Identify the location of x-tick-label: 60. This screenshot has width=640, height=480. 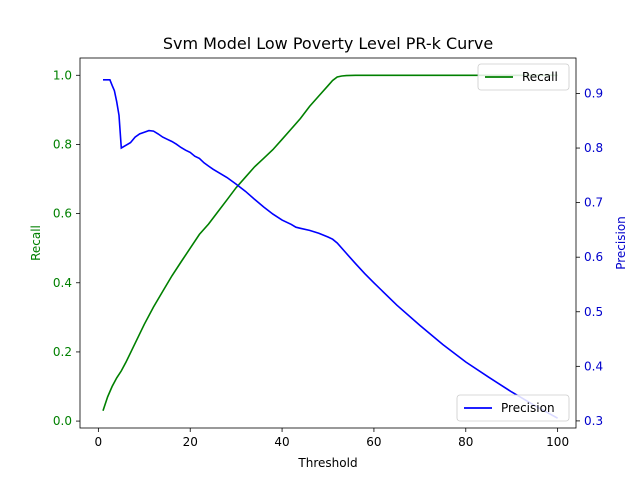
(373, 442).